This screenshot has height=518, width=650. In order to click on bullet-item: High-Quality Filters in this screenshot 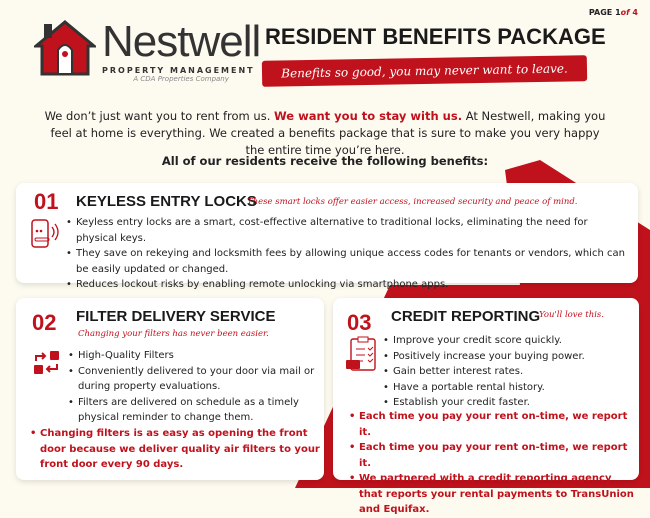, I will do `click(193, 356)`.